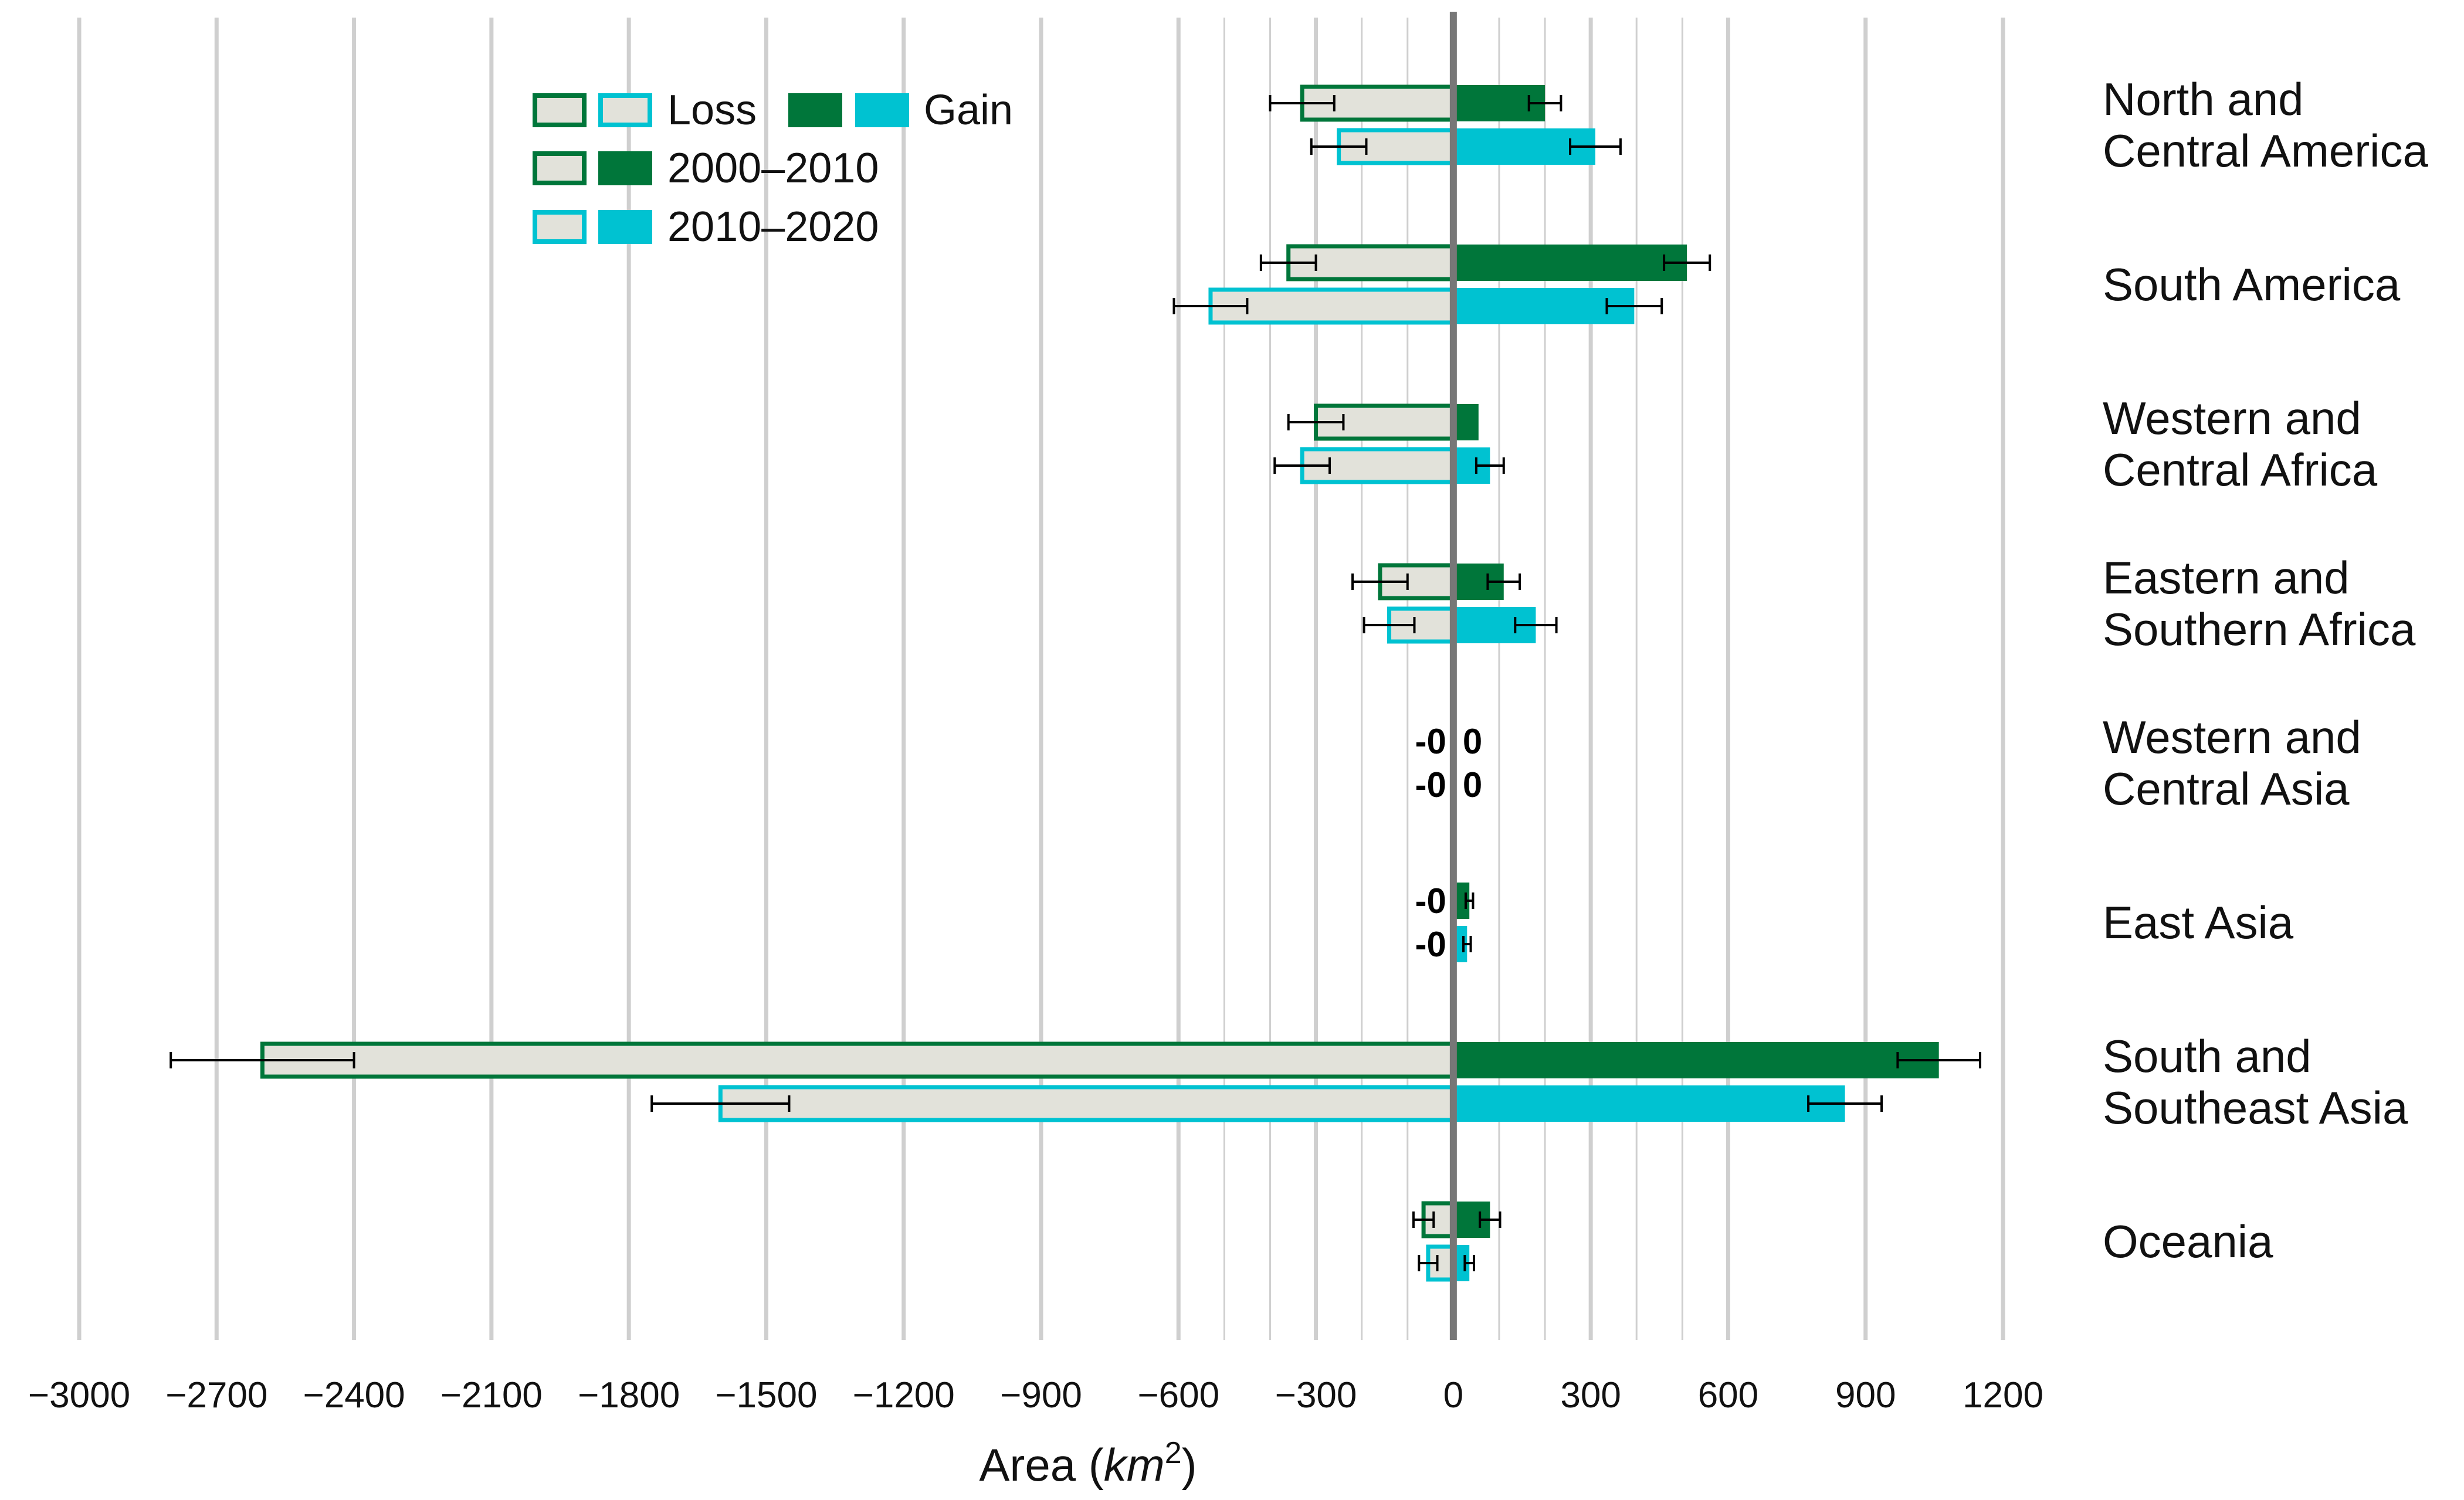 The image size is (2464, 1500). Describe the element at coordinates (1590, 1395) in the screenshot. I see `x-tick-label: 300` at that location.